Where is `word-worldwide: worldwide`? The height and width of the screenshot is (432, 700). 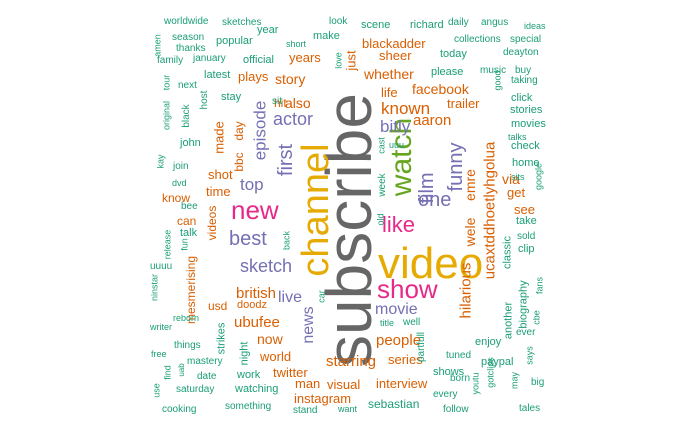
word-worldwide: worldwide is located at coordinates (186, 21).